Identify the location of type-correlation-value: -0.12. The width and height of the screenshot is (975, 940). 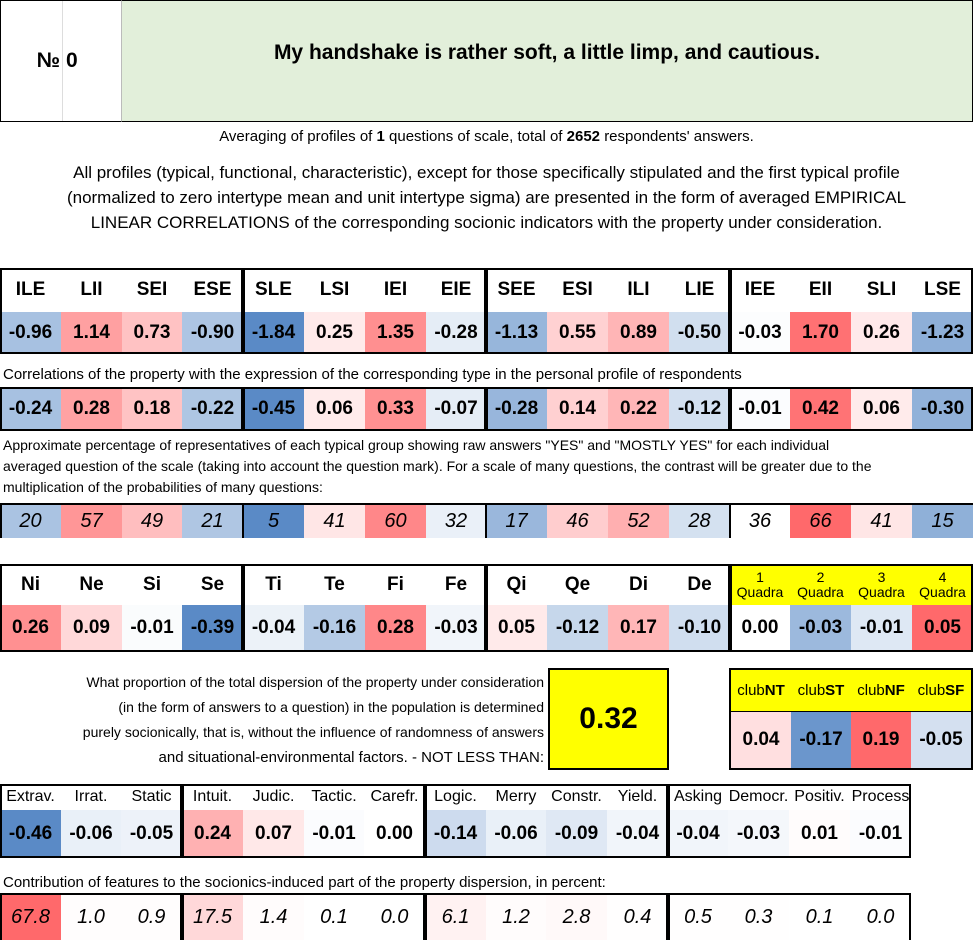
(699, 409).